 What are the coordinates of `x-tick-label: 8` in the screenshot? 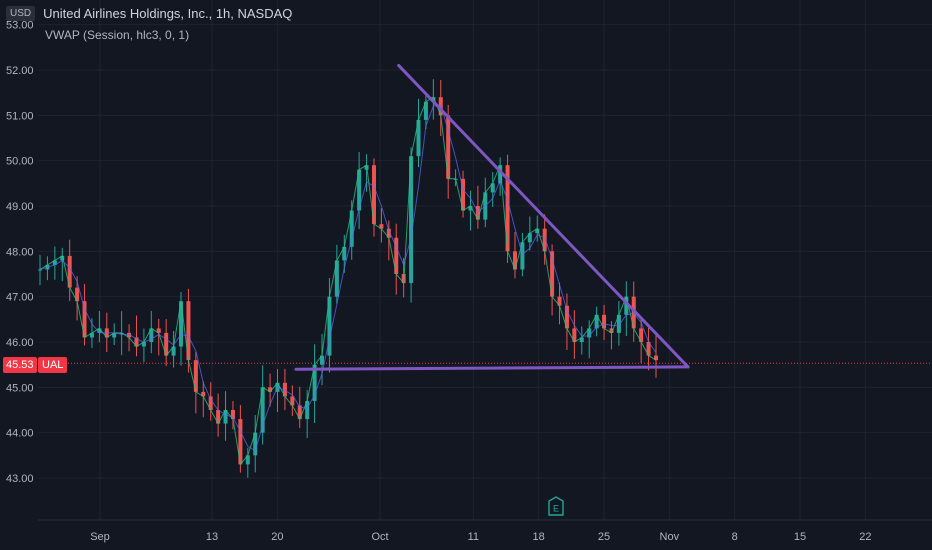 It's located at (735, 537).